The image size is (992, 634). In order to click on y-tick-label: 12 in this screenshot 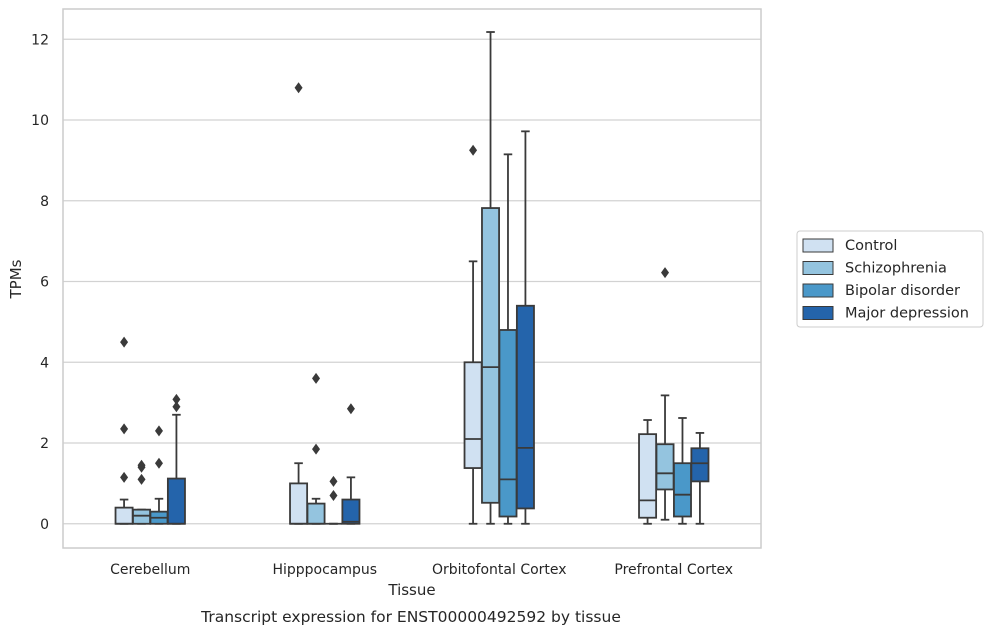, I will do `click(40, 40)`.